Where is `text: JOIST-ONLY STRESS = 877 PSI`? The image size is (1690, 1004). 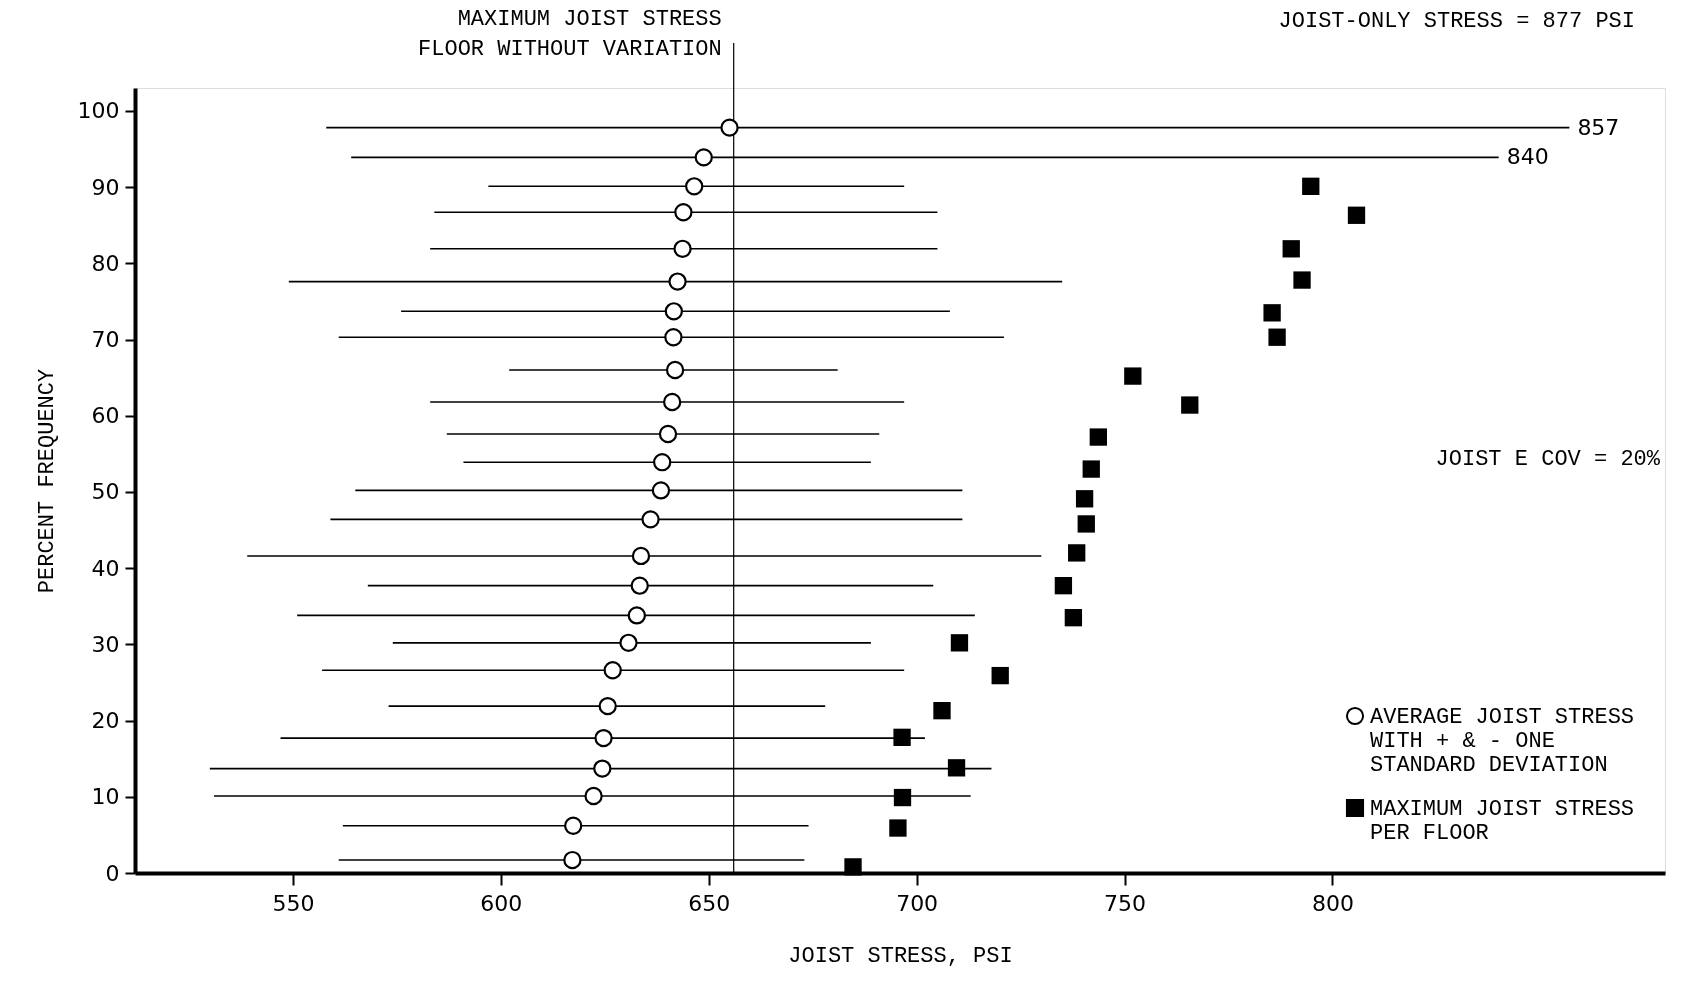
text: JOIST-ONLY STRESS = 877 PSI is located at coordinates (1456, 21).